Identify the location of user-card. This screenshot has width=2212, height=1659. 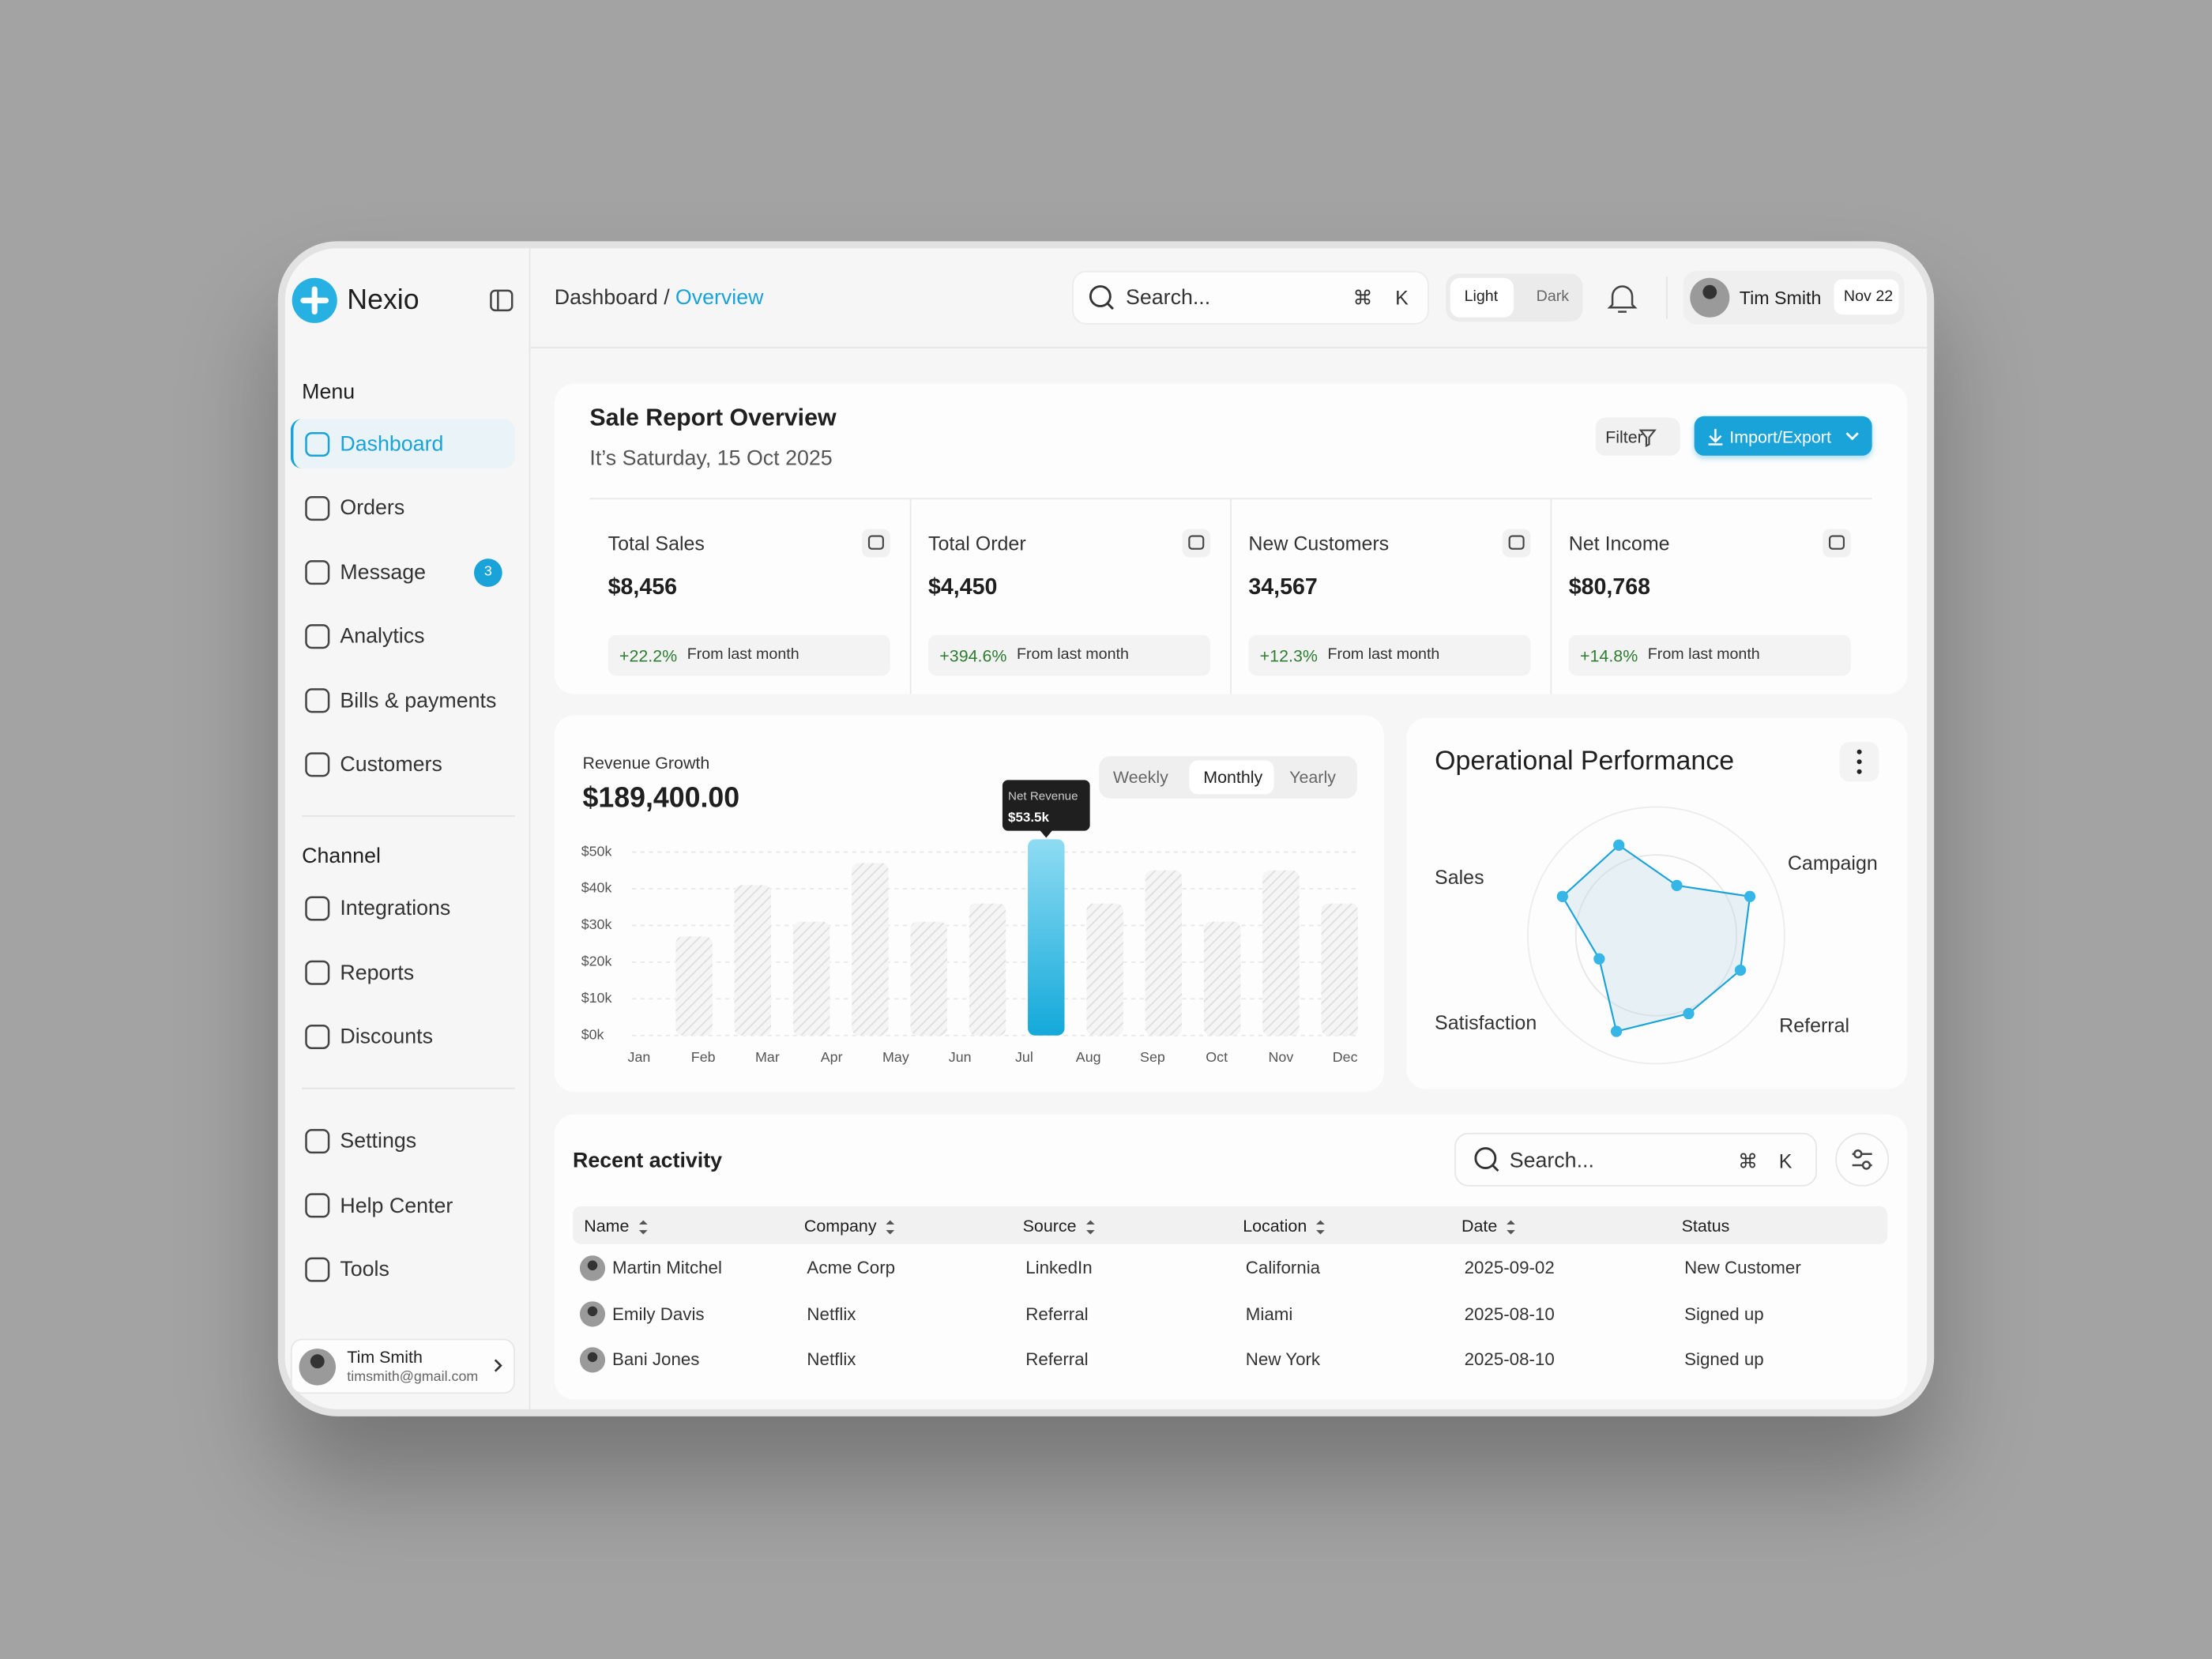
(402, 1366).